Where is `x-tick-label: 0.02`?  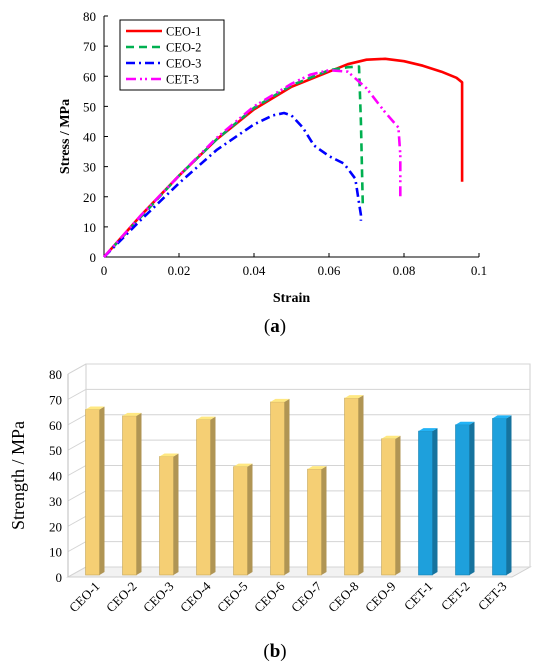 x-tick-label: 0.02 is located at coordinates (179, 270).